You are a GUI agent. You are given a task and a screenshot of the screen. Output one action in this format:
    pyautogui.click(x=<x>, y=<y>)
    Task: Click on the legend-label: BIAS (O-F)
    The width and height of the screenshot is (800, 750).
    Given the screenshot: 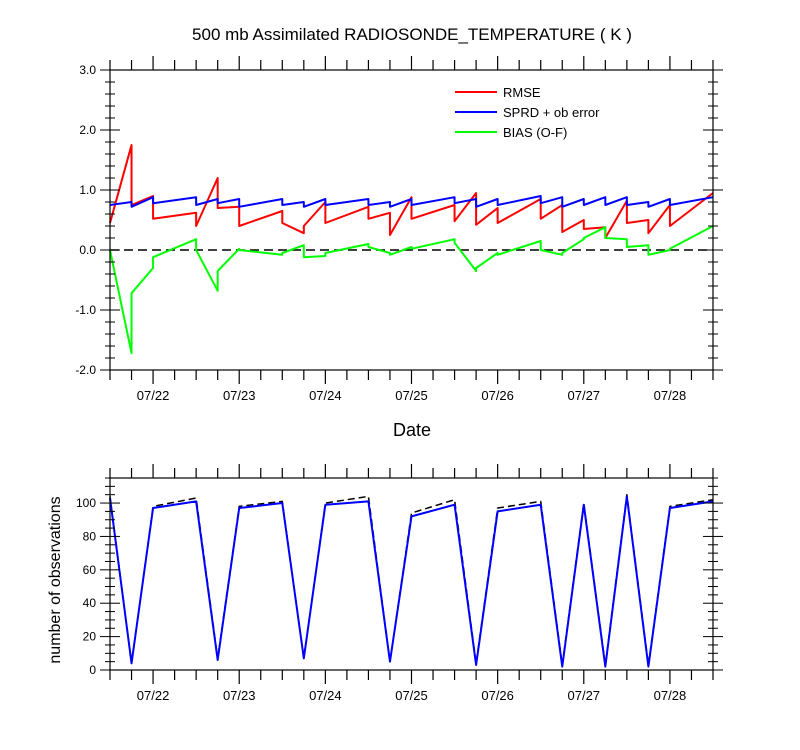 What is the action you would take?
    pyautogui.click(x=535, y=132)
    